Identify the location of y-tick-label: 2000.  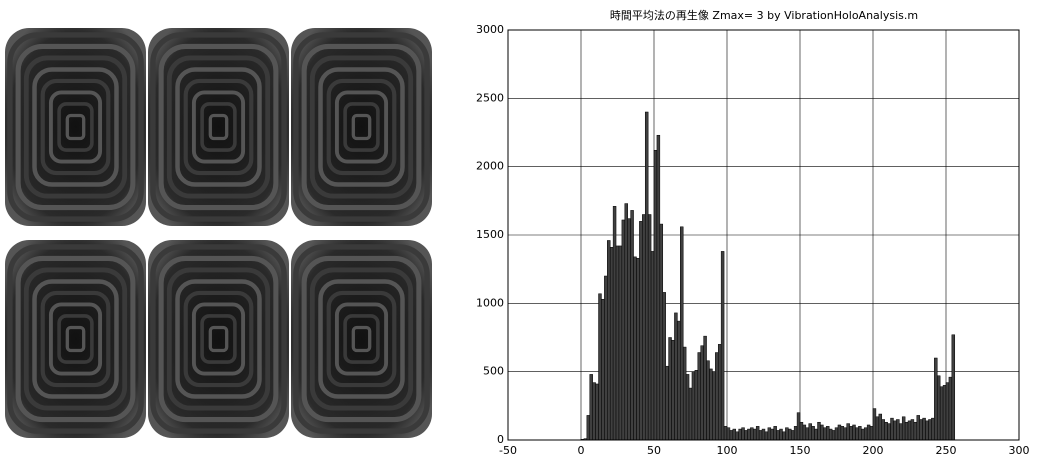
(490, 166).